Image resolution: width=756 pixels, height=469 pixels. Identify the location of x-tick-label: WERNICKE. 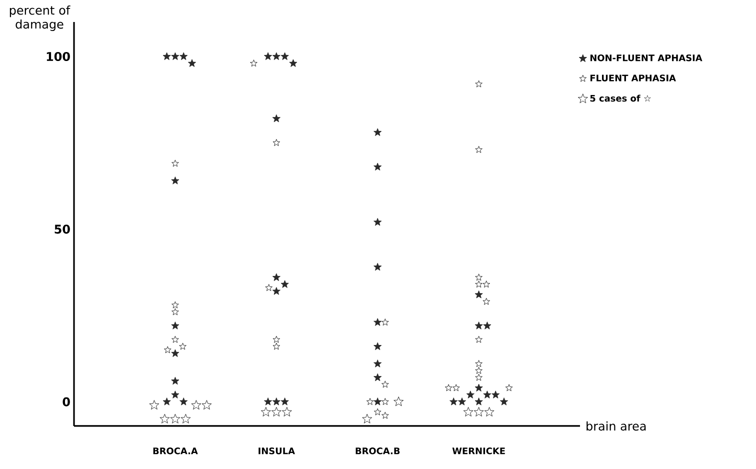
(478, 451).